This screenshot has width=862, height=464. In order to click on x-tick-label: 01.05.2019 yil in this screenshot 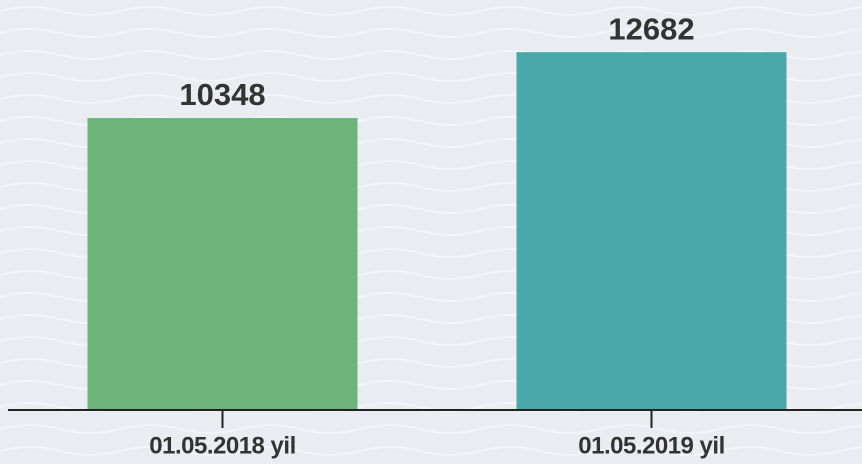, I will do `click(651, 445)`.